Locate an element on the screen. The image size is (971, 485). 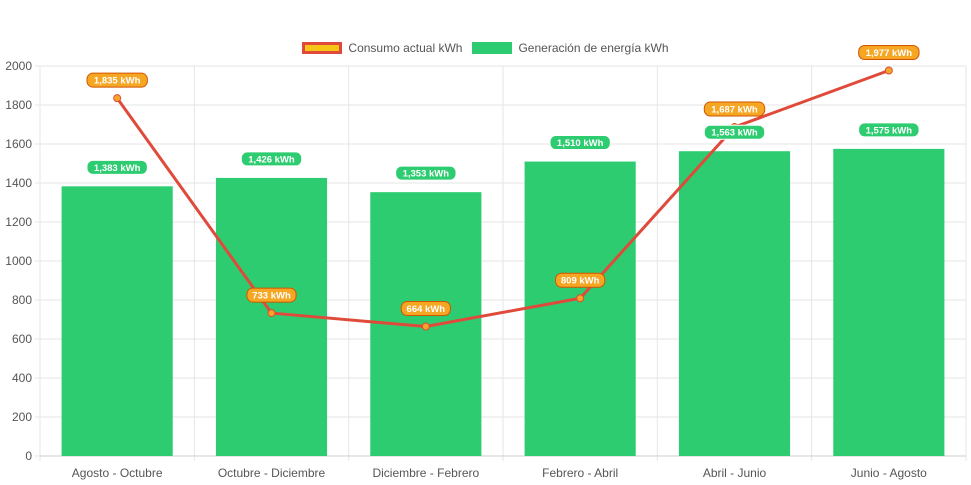
bar-value-label: 1,575 kWh is located at coordinates (889, 130).